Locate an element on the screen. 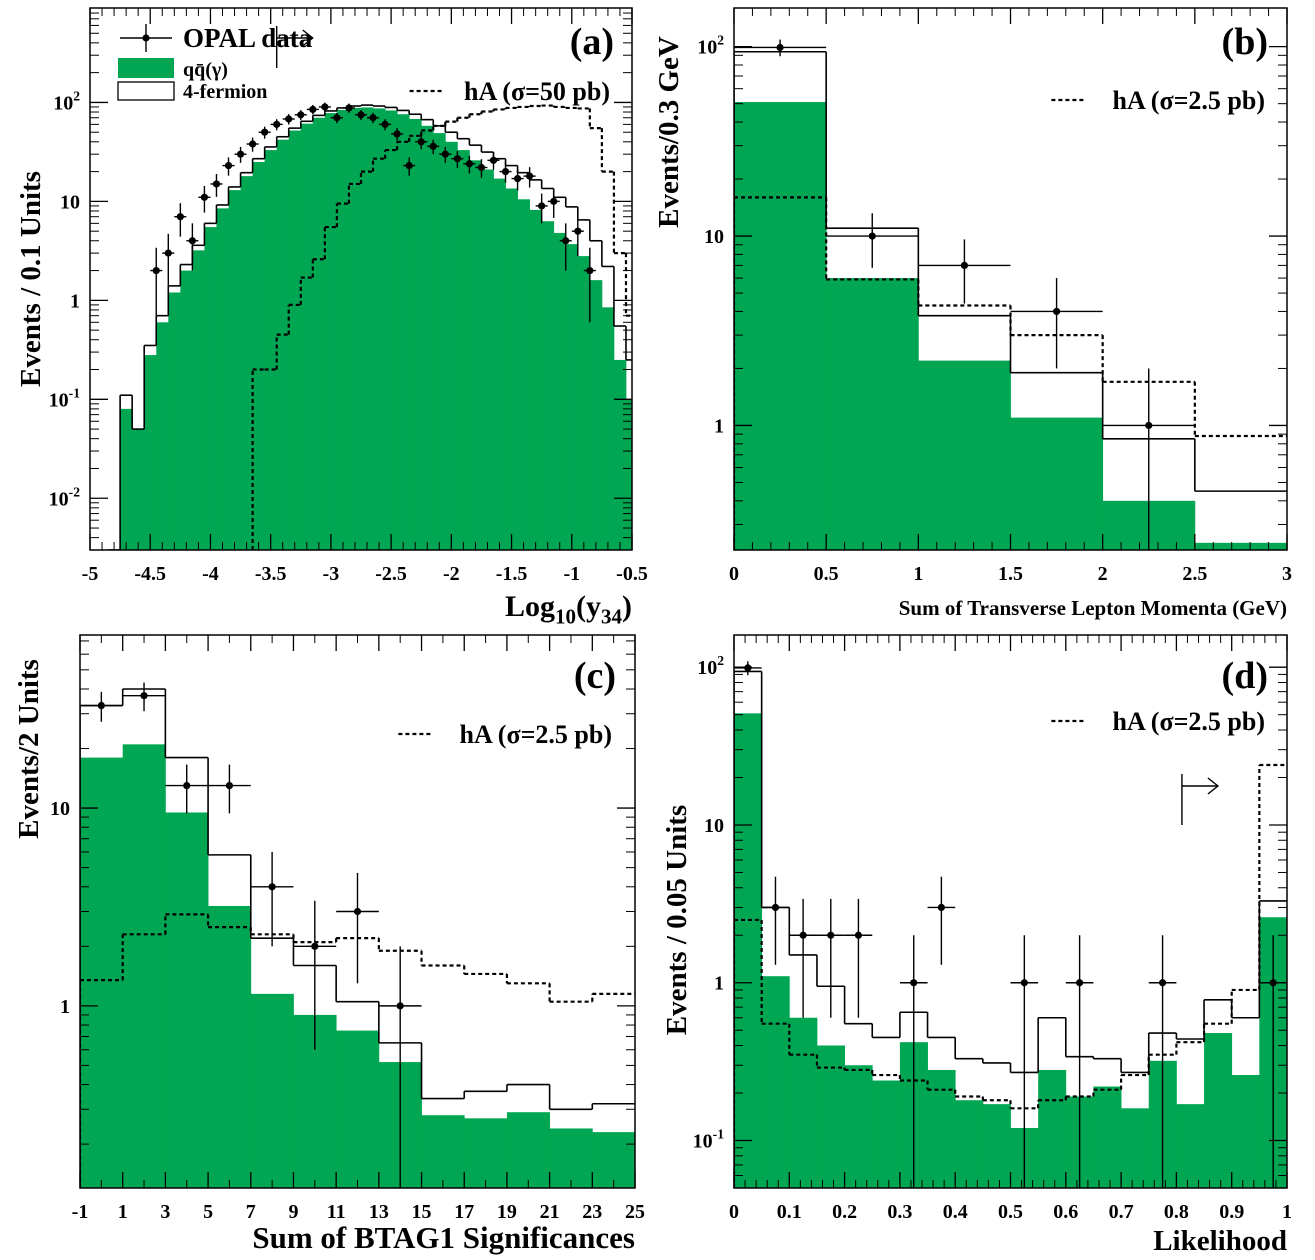 This screenshot has height=1260, width=1315. panel-label: (c) is located at coordinates (595, 676).